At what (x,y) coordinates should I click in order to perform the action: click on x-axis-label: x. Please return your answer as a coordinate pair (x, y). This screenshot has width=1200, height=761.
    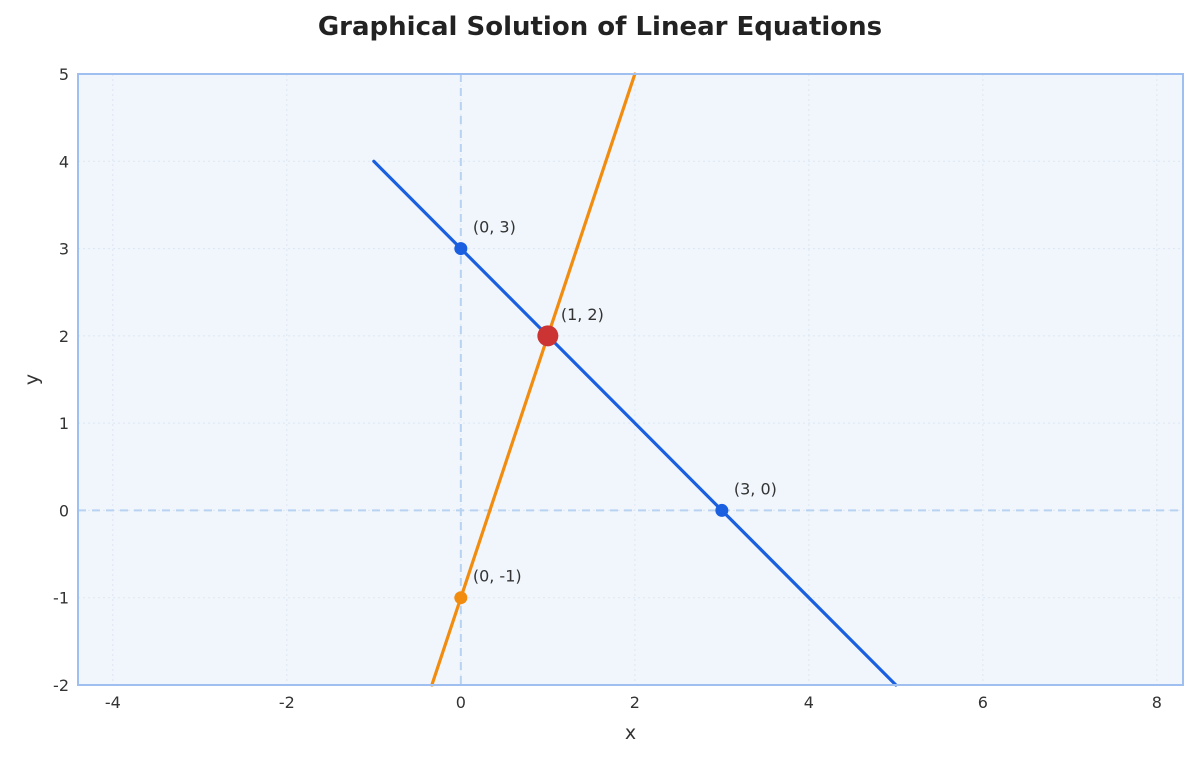
    Looking at the image, I should click on (630, 733).